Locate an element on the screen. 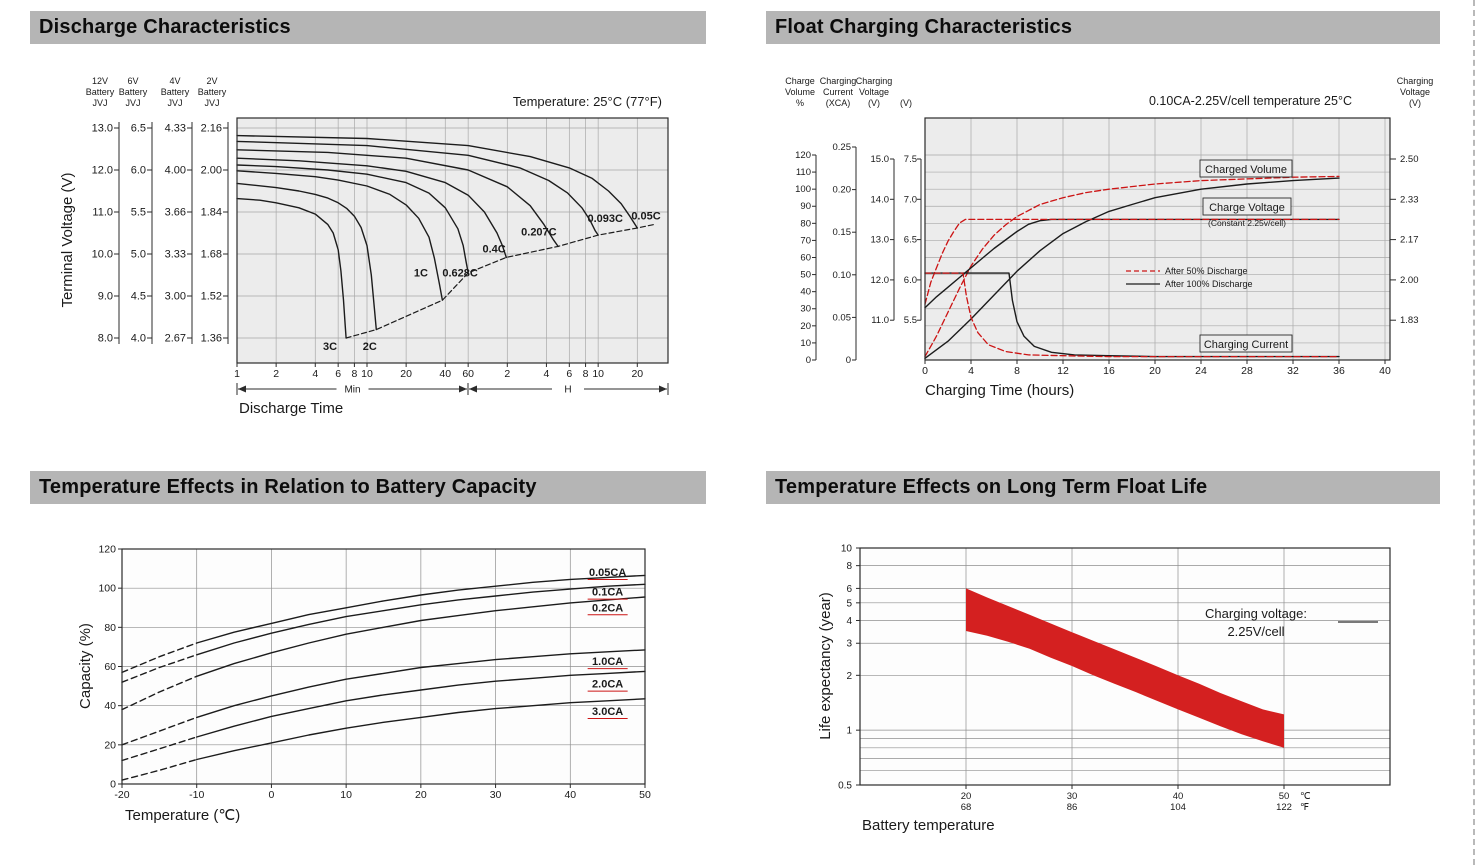 The height and width of the screenshot is (865, 1476). condition-note: 0.10CA-2.25V/cell temperature 25°C is located at coordinates (1250, 101).